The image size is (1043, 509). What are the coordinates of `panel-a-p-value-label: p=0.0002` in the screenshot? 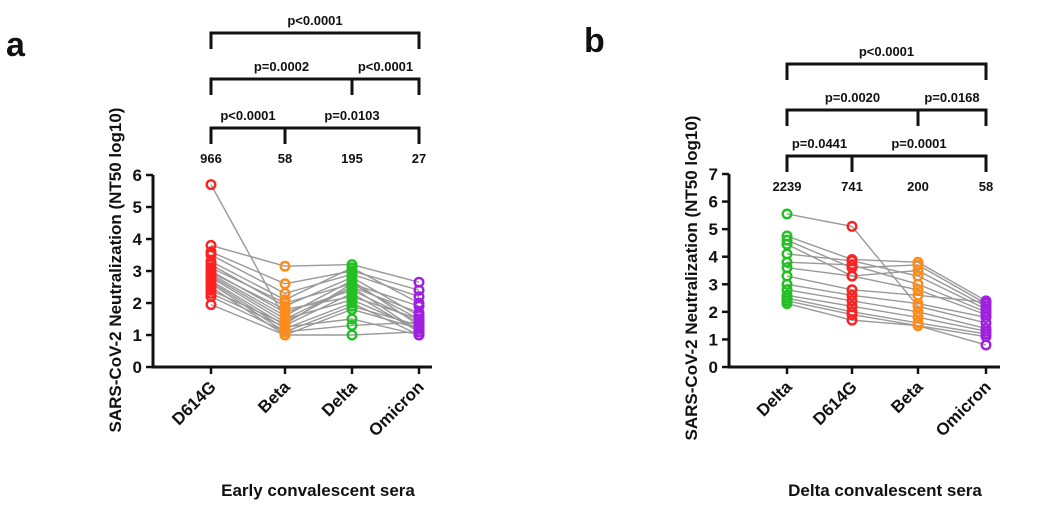 It's located at (281, 66).